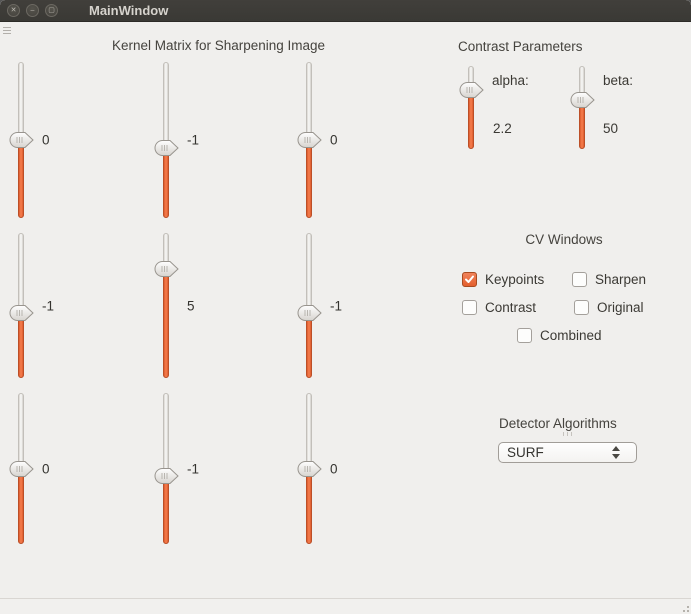  I want to click on alpha-value: 2.2, so click(502, 128).